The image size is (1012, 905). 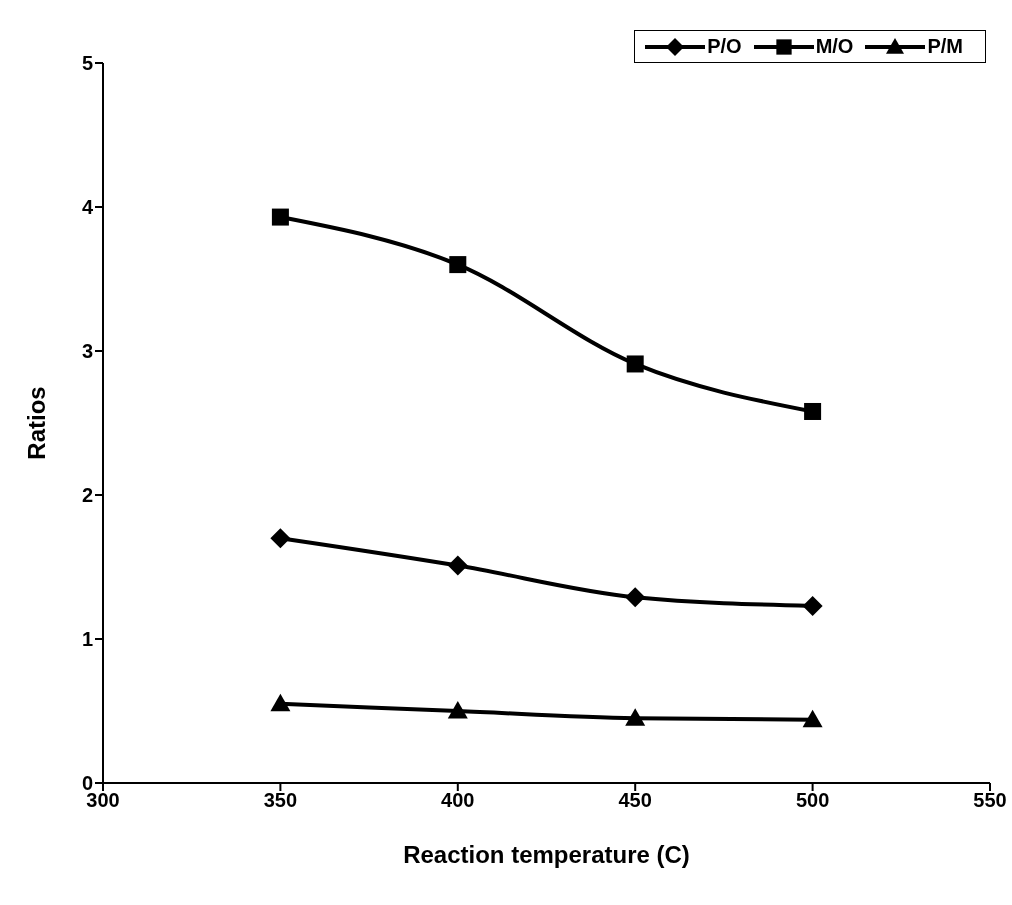 What do you see at coordinates (87, 207) in the screenshot?
I see `y-tick-label: 4` at bounding box center [87, 207].